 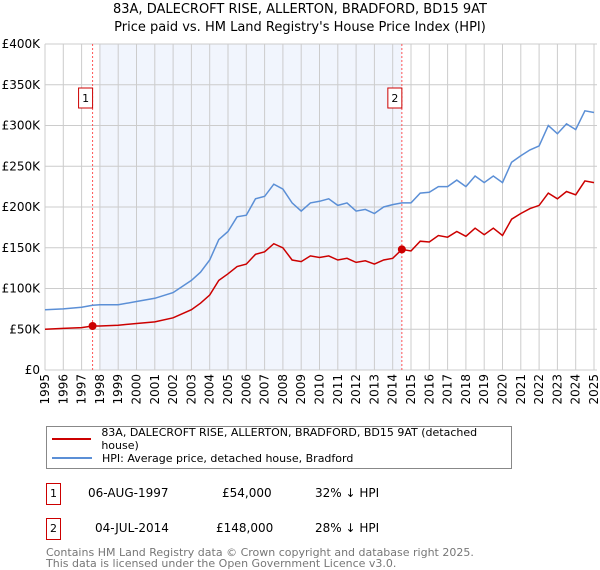 What do you see at coordinates (22, 166) in the screenshot?
I see `y-tick-label: £250K` at bounding box center [22, 166].